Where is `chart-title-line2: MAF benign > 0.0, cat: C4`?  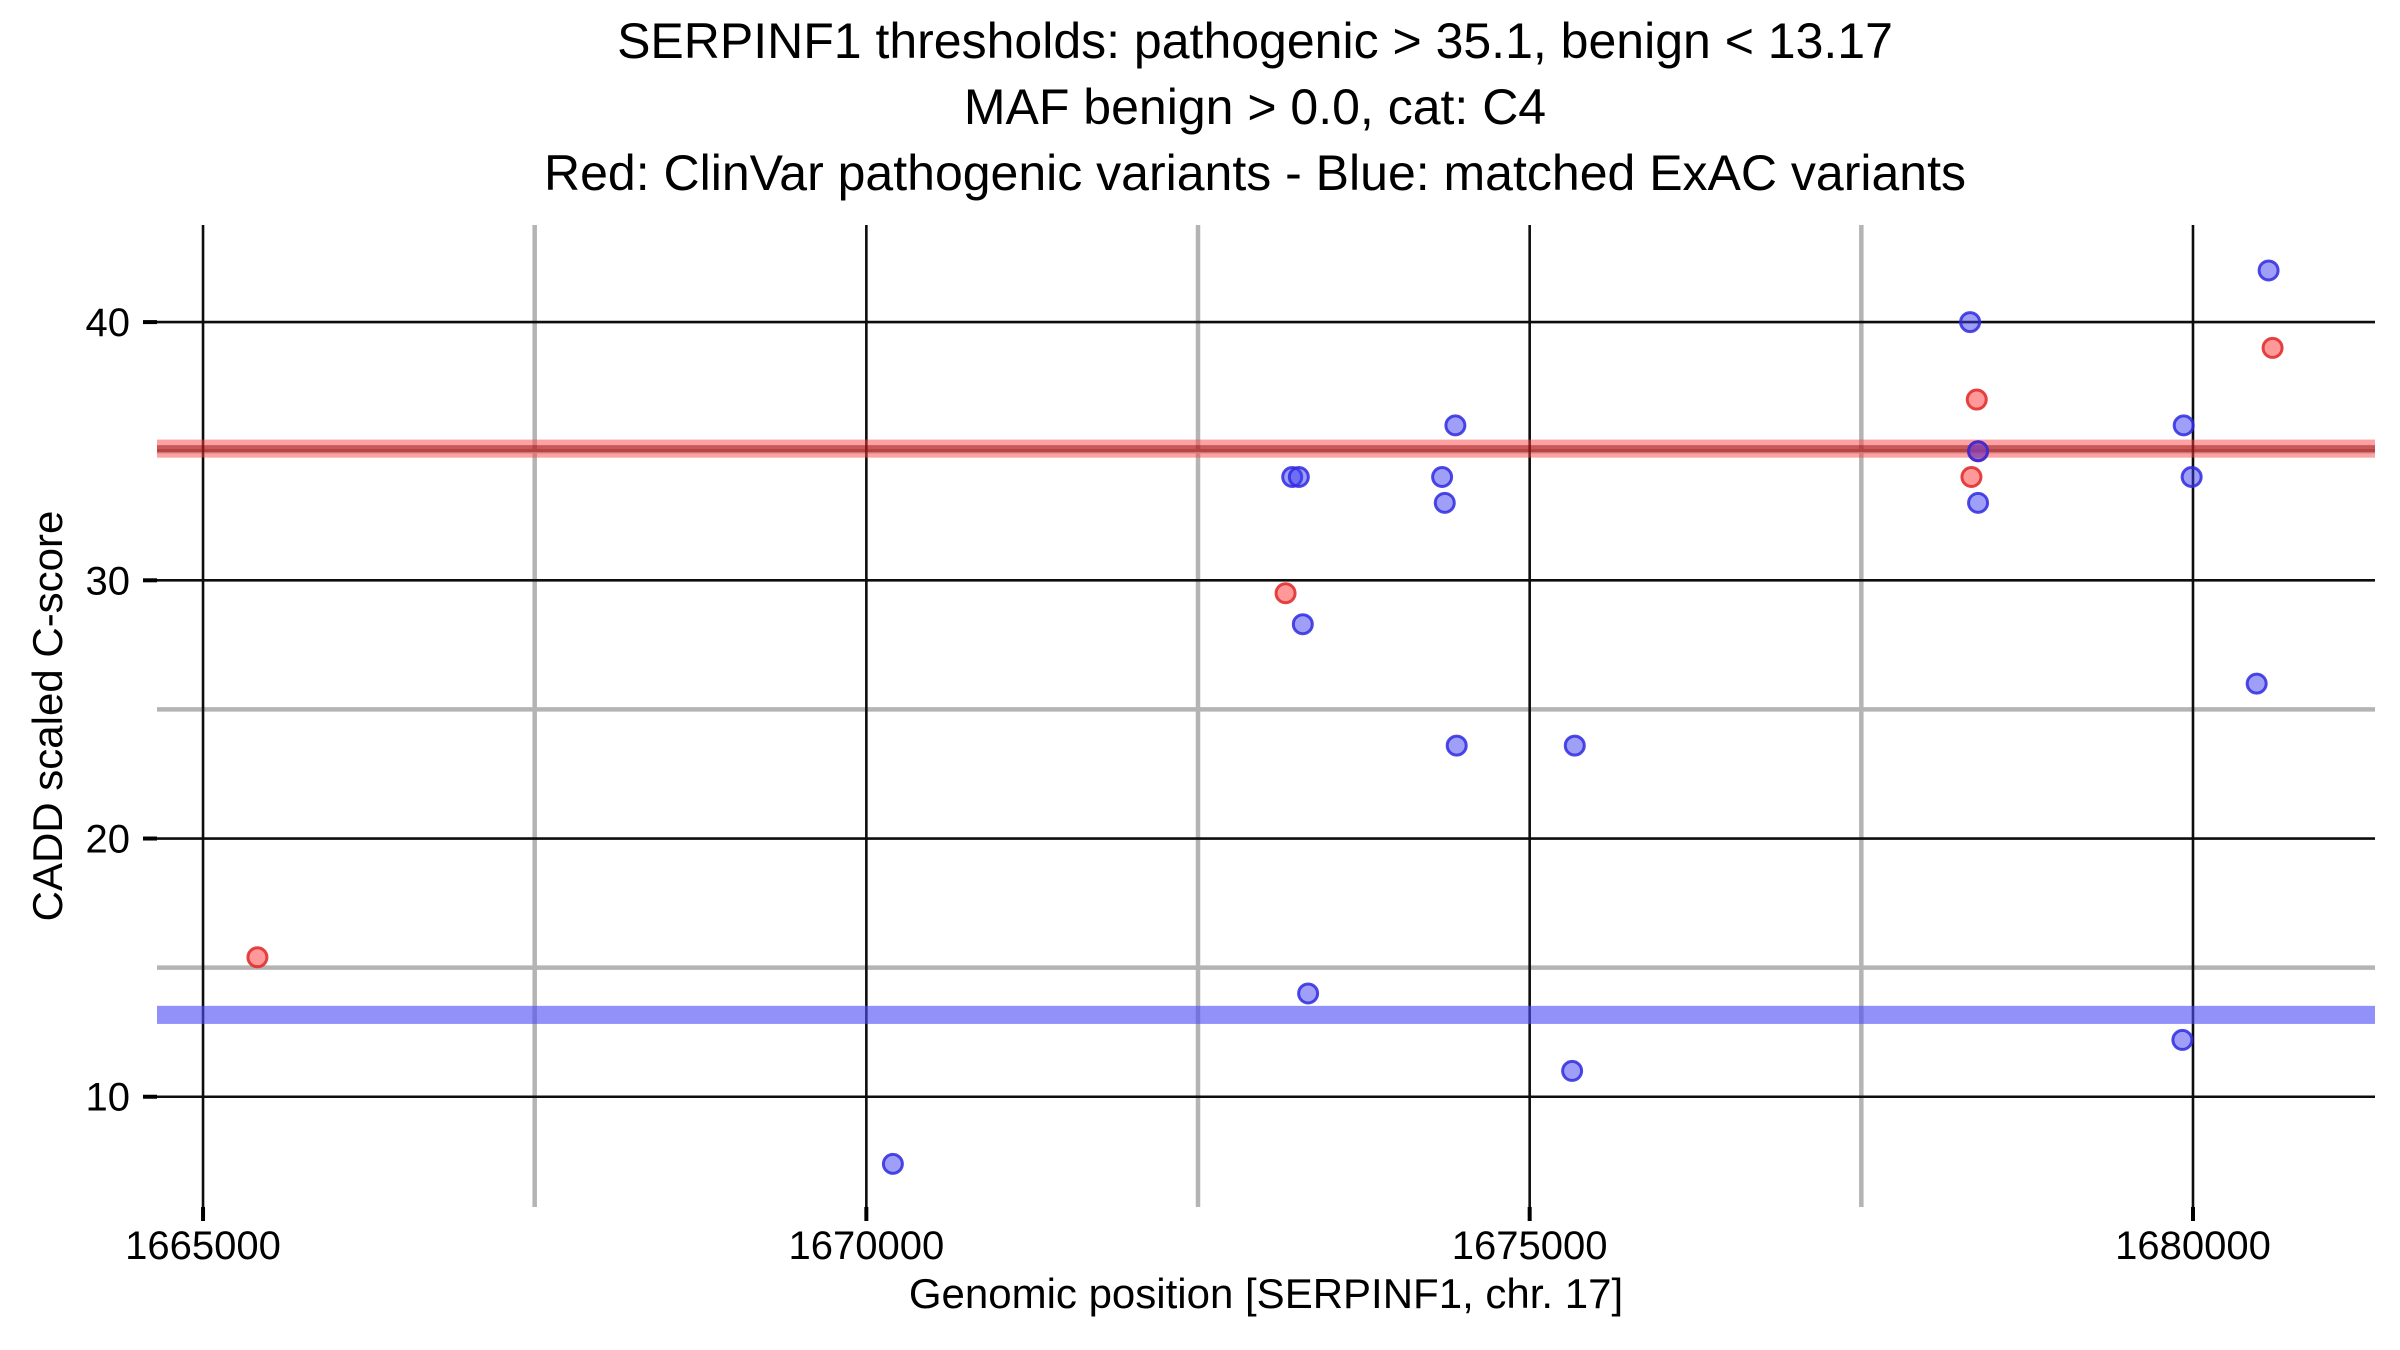
chart-title-line2: MAF benign > 0.0, cat: C4 is located at coordinates (1255, 107).